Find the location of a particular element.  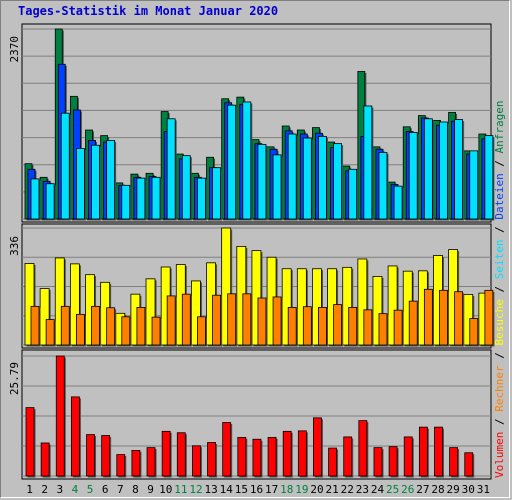

x-day-label-2: 2 is located at coordinates (44, 489).